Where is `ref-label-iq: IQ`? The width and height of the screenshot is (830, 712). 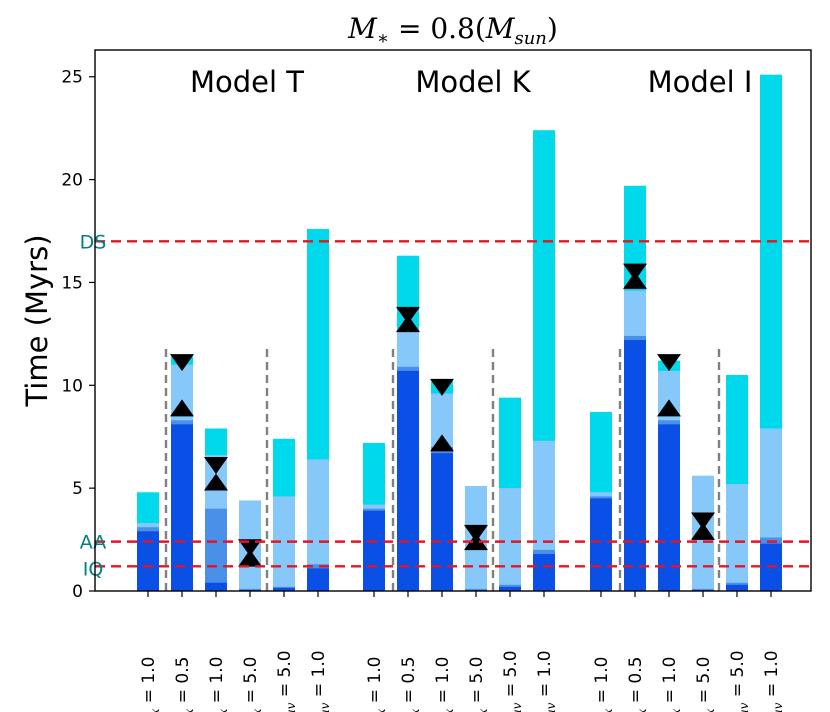 ref-label-iq: IQ is located at coordinates (93, 569).